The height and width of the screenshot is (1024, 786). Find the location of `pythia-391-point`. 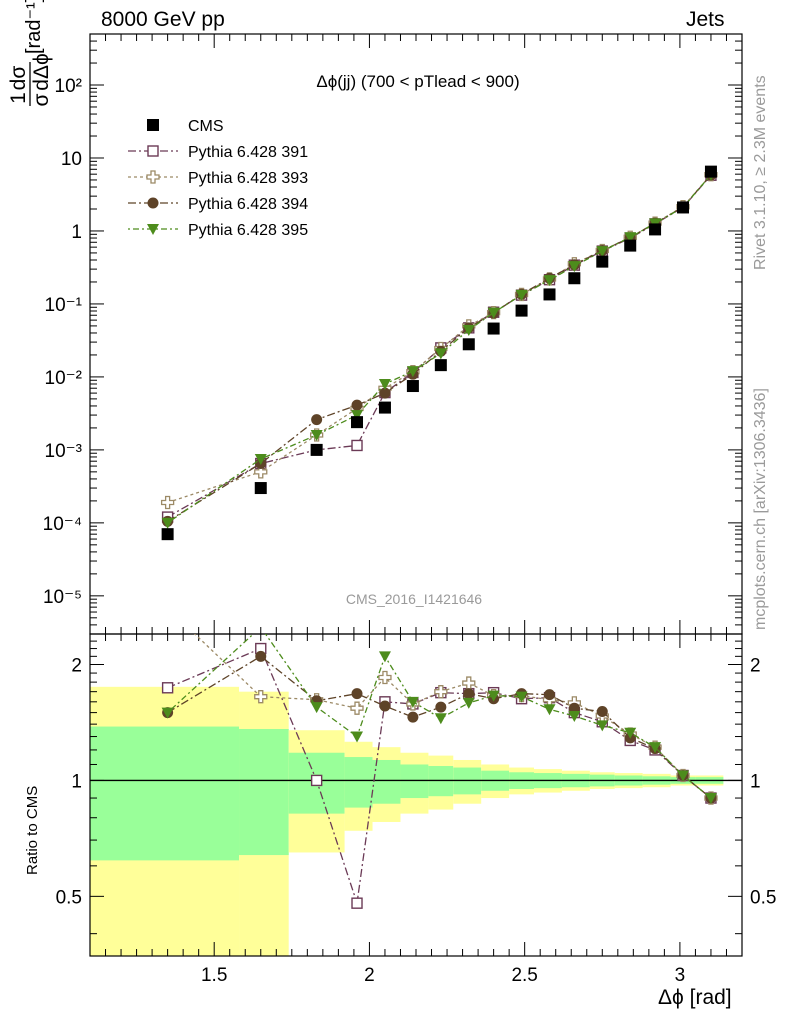

pythia-391-point is located at coordinates (357, 445).